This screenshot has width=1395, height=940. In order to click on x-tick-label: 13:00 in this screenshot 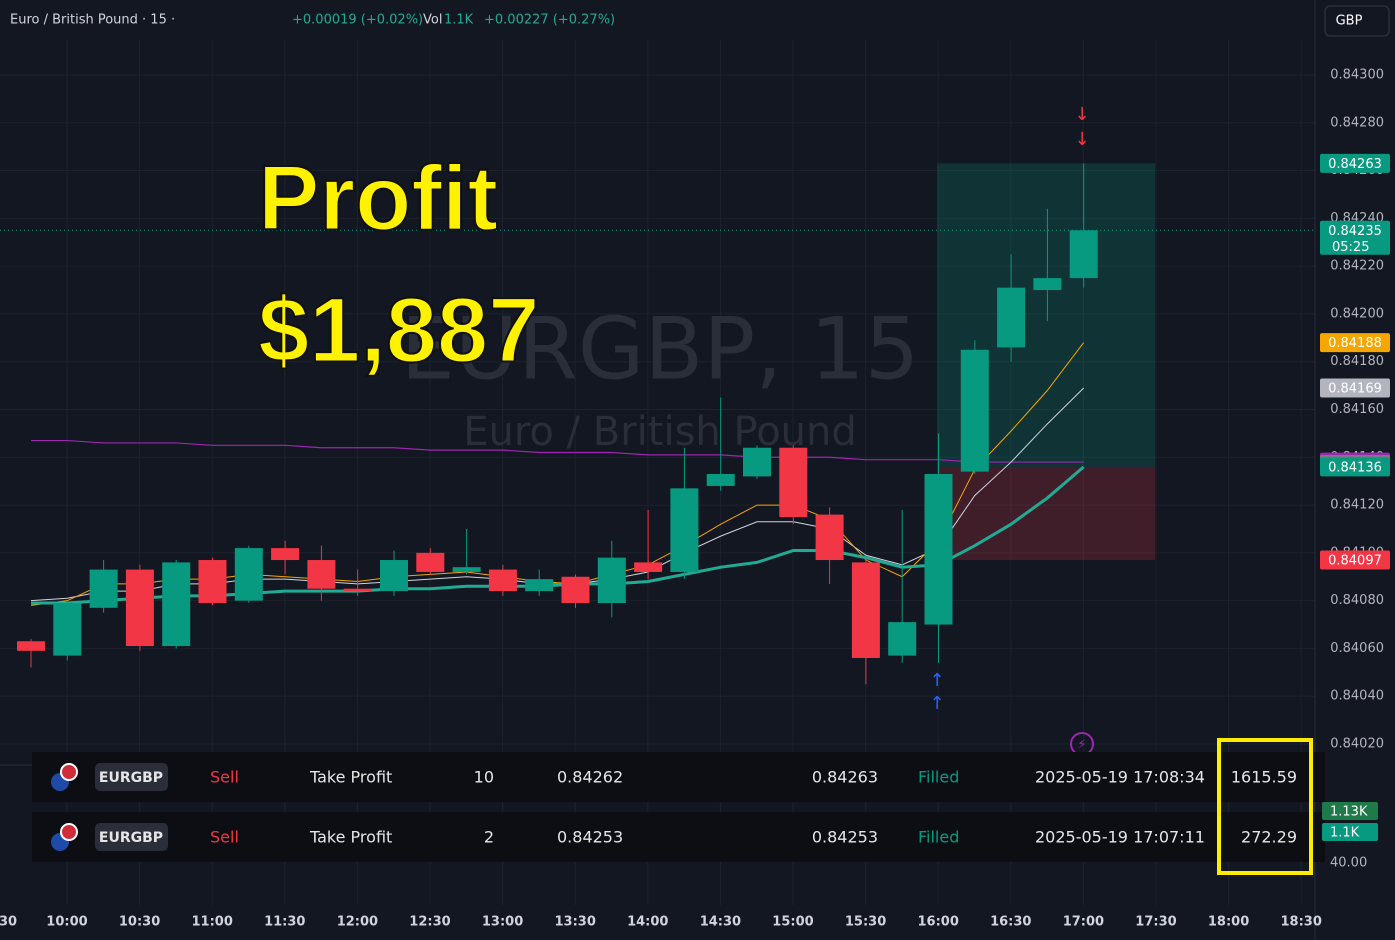, I will do `click(502, 922)`.